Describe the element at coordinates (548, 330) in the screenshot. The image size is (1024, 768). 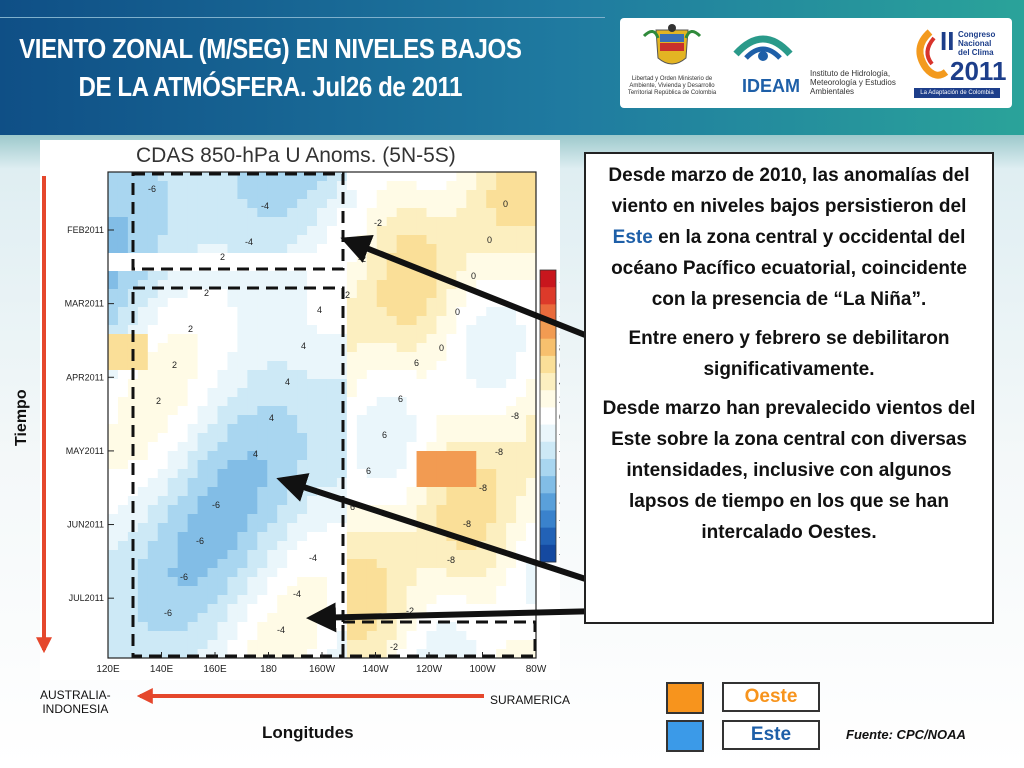
I see `colorbar-swatch` at that location.